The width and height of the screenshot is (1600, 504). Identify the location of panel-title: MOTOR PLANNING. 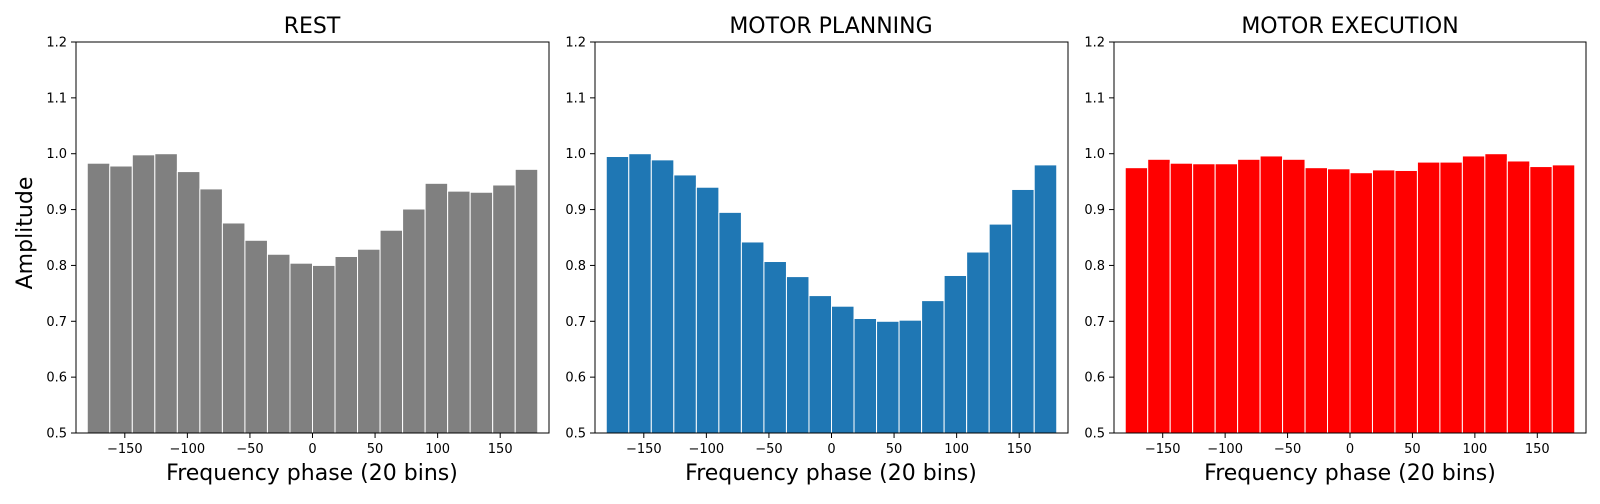
(830, 26).